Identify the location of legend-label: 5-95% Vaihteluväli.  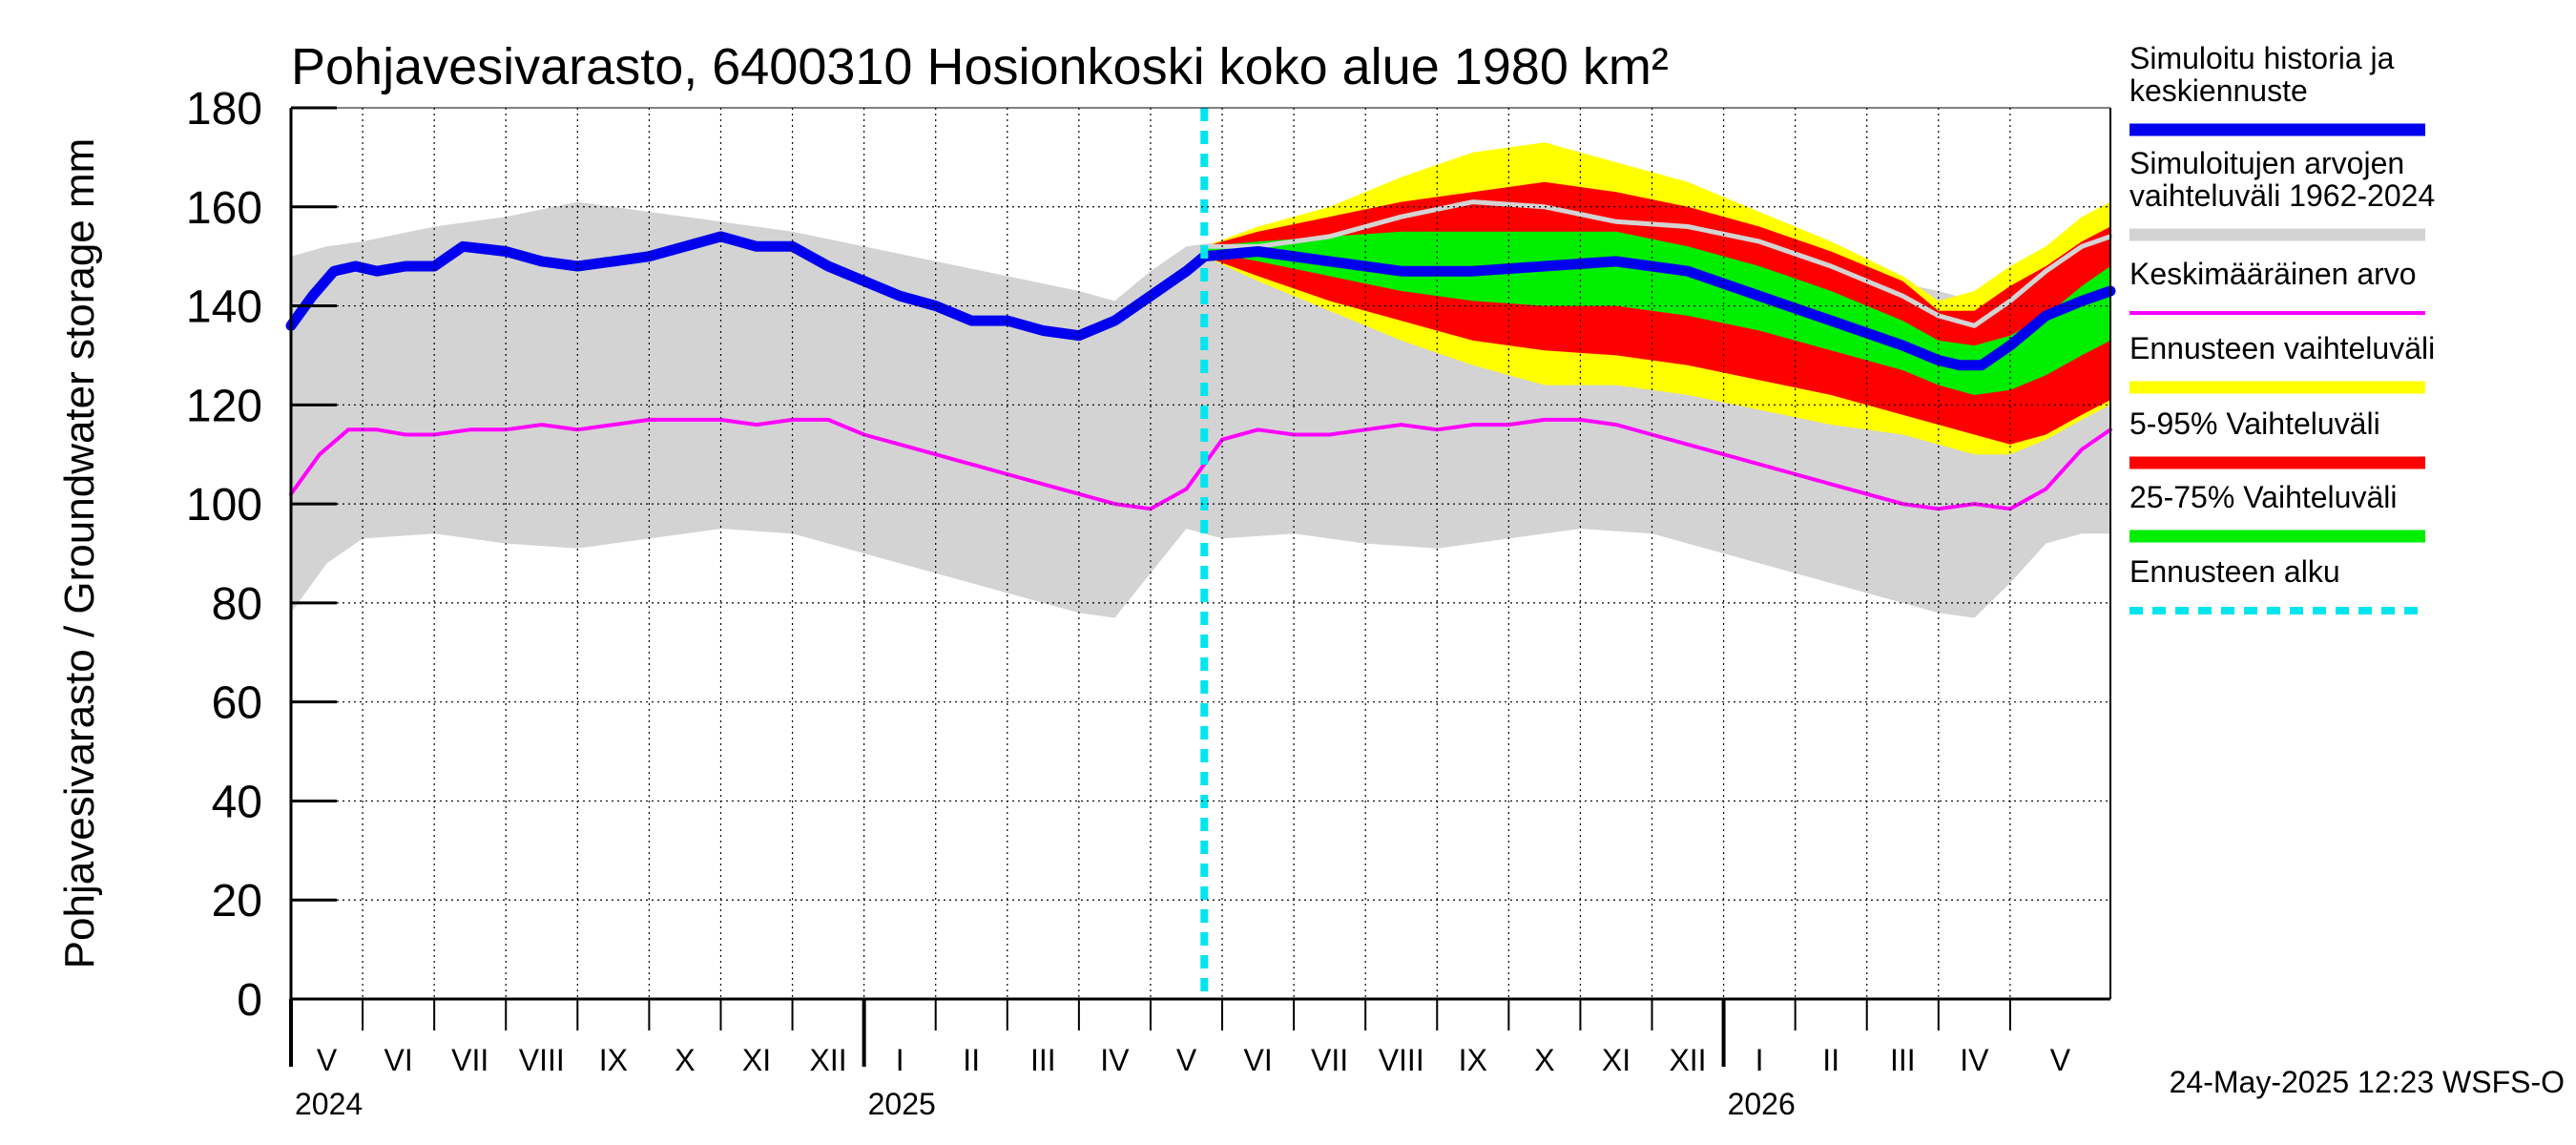
(2254, 423).